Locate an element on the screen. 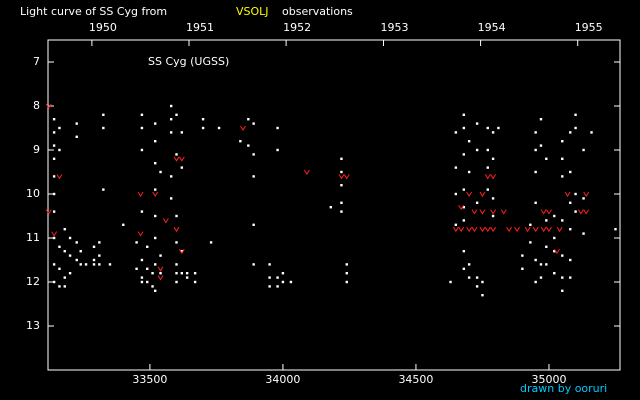  x2-tick-label: 1955 is located at coordinates (589, 27).